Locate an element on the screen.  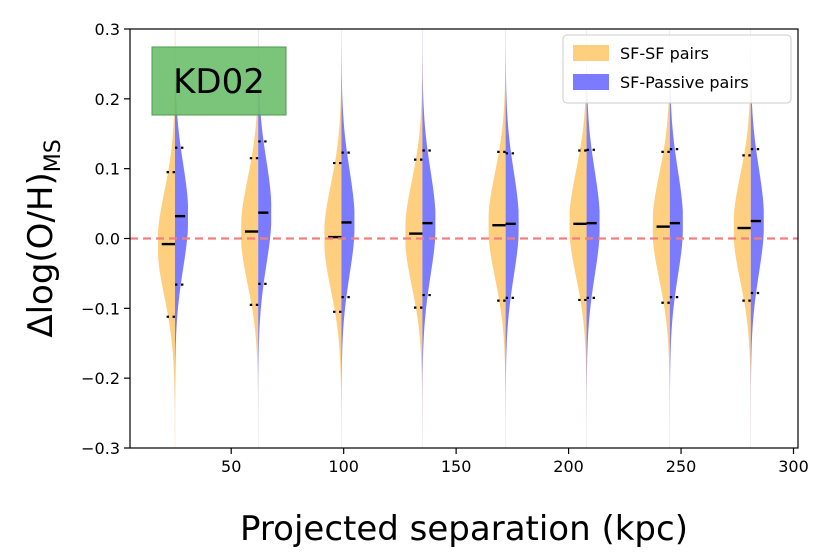
annotation-box: KD02 is located at coordinates (219, 81).